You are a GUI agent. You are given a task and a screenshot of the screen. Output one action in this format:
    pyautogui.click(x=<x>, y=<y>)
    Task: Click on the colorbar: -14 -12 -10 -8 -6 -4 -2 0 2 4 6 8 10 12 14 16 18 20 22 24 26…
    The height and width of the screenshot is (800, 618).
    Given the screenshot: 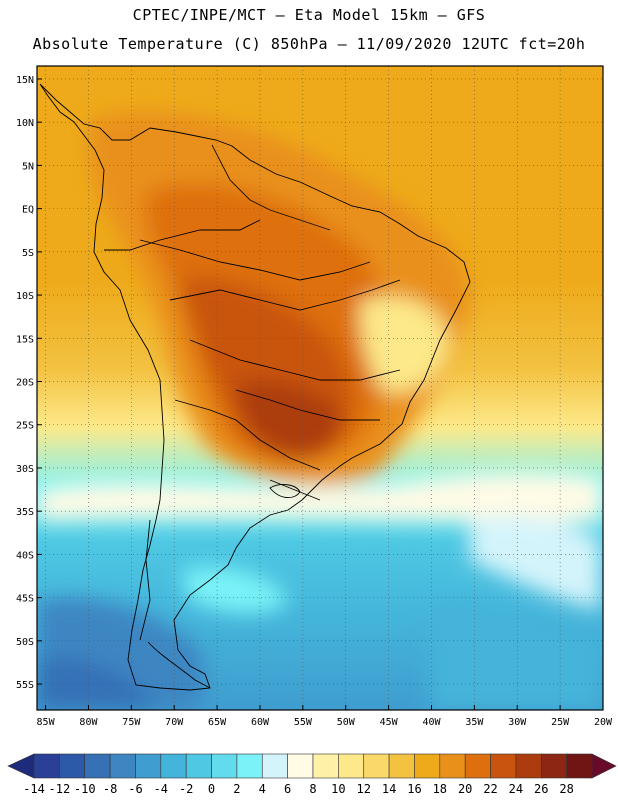 What is the action you would take?
    pyautogui.click(x=312, y=774)
    